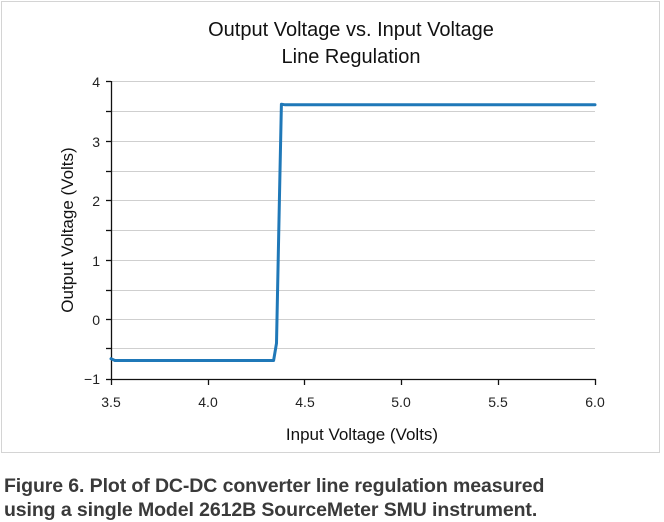 The image size is (664, 522). What do you see at coordinates (96, 201) in the screenshot?
I see `y-tick-label: 2` at bounding box center [96, 201].